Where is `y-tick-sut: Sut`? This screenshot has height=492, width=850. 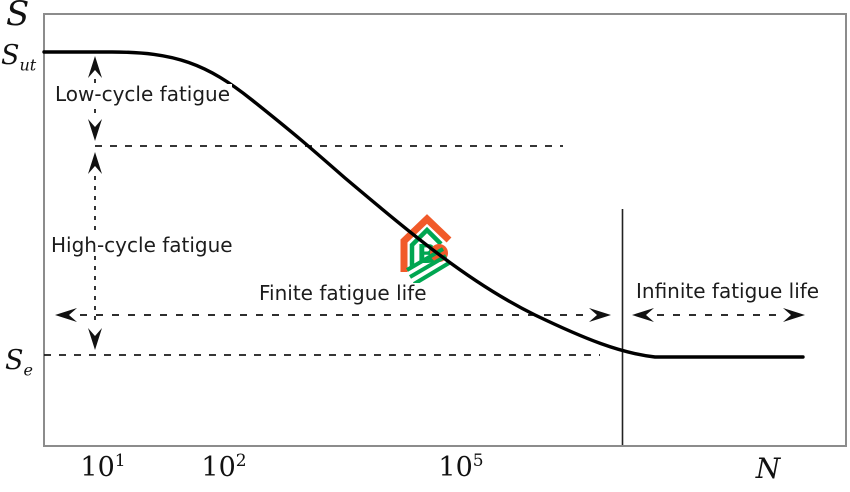 y-tick-sut: Sut is located at coordinates (19, 57).